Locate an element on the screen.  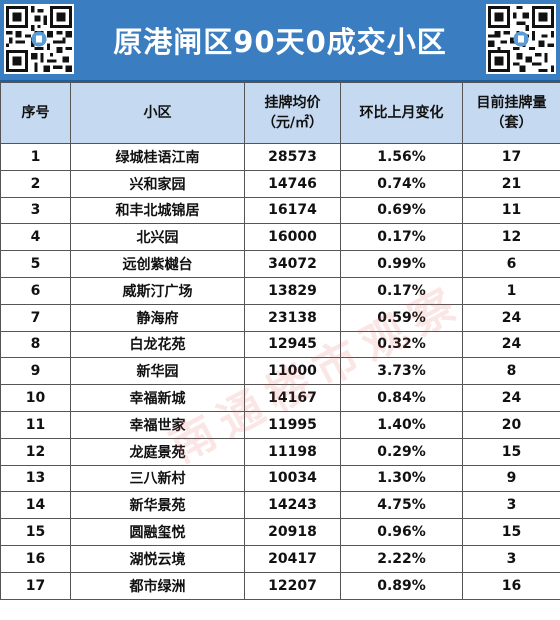
cell-listing-count: 1 is located at coordinates (511, 290).